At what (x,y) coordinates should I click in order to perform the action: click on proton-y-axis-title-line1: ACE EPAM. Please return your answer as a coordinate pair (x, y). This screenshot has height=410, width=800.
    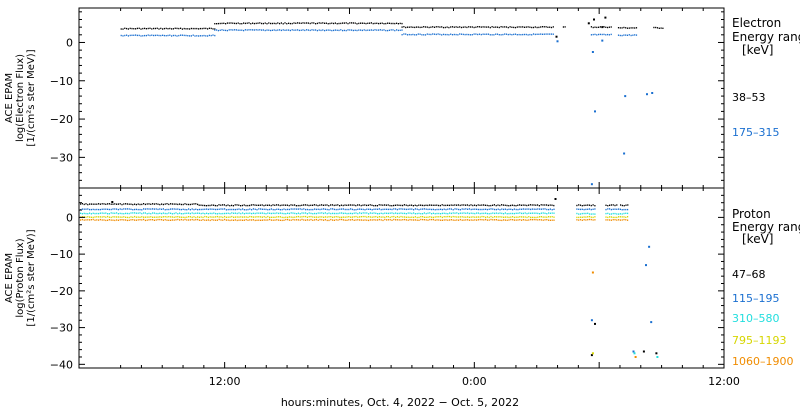
    Looking at the image, I should click on (9, 278).